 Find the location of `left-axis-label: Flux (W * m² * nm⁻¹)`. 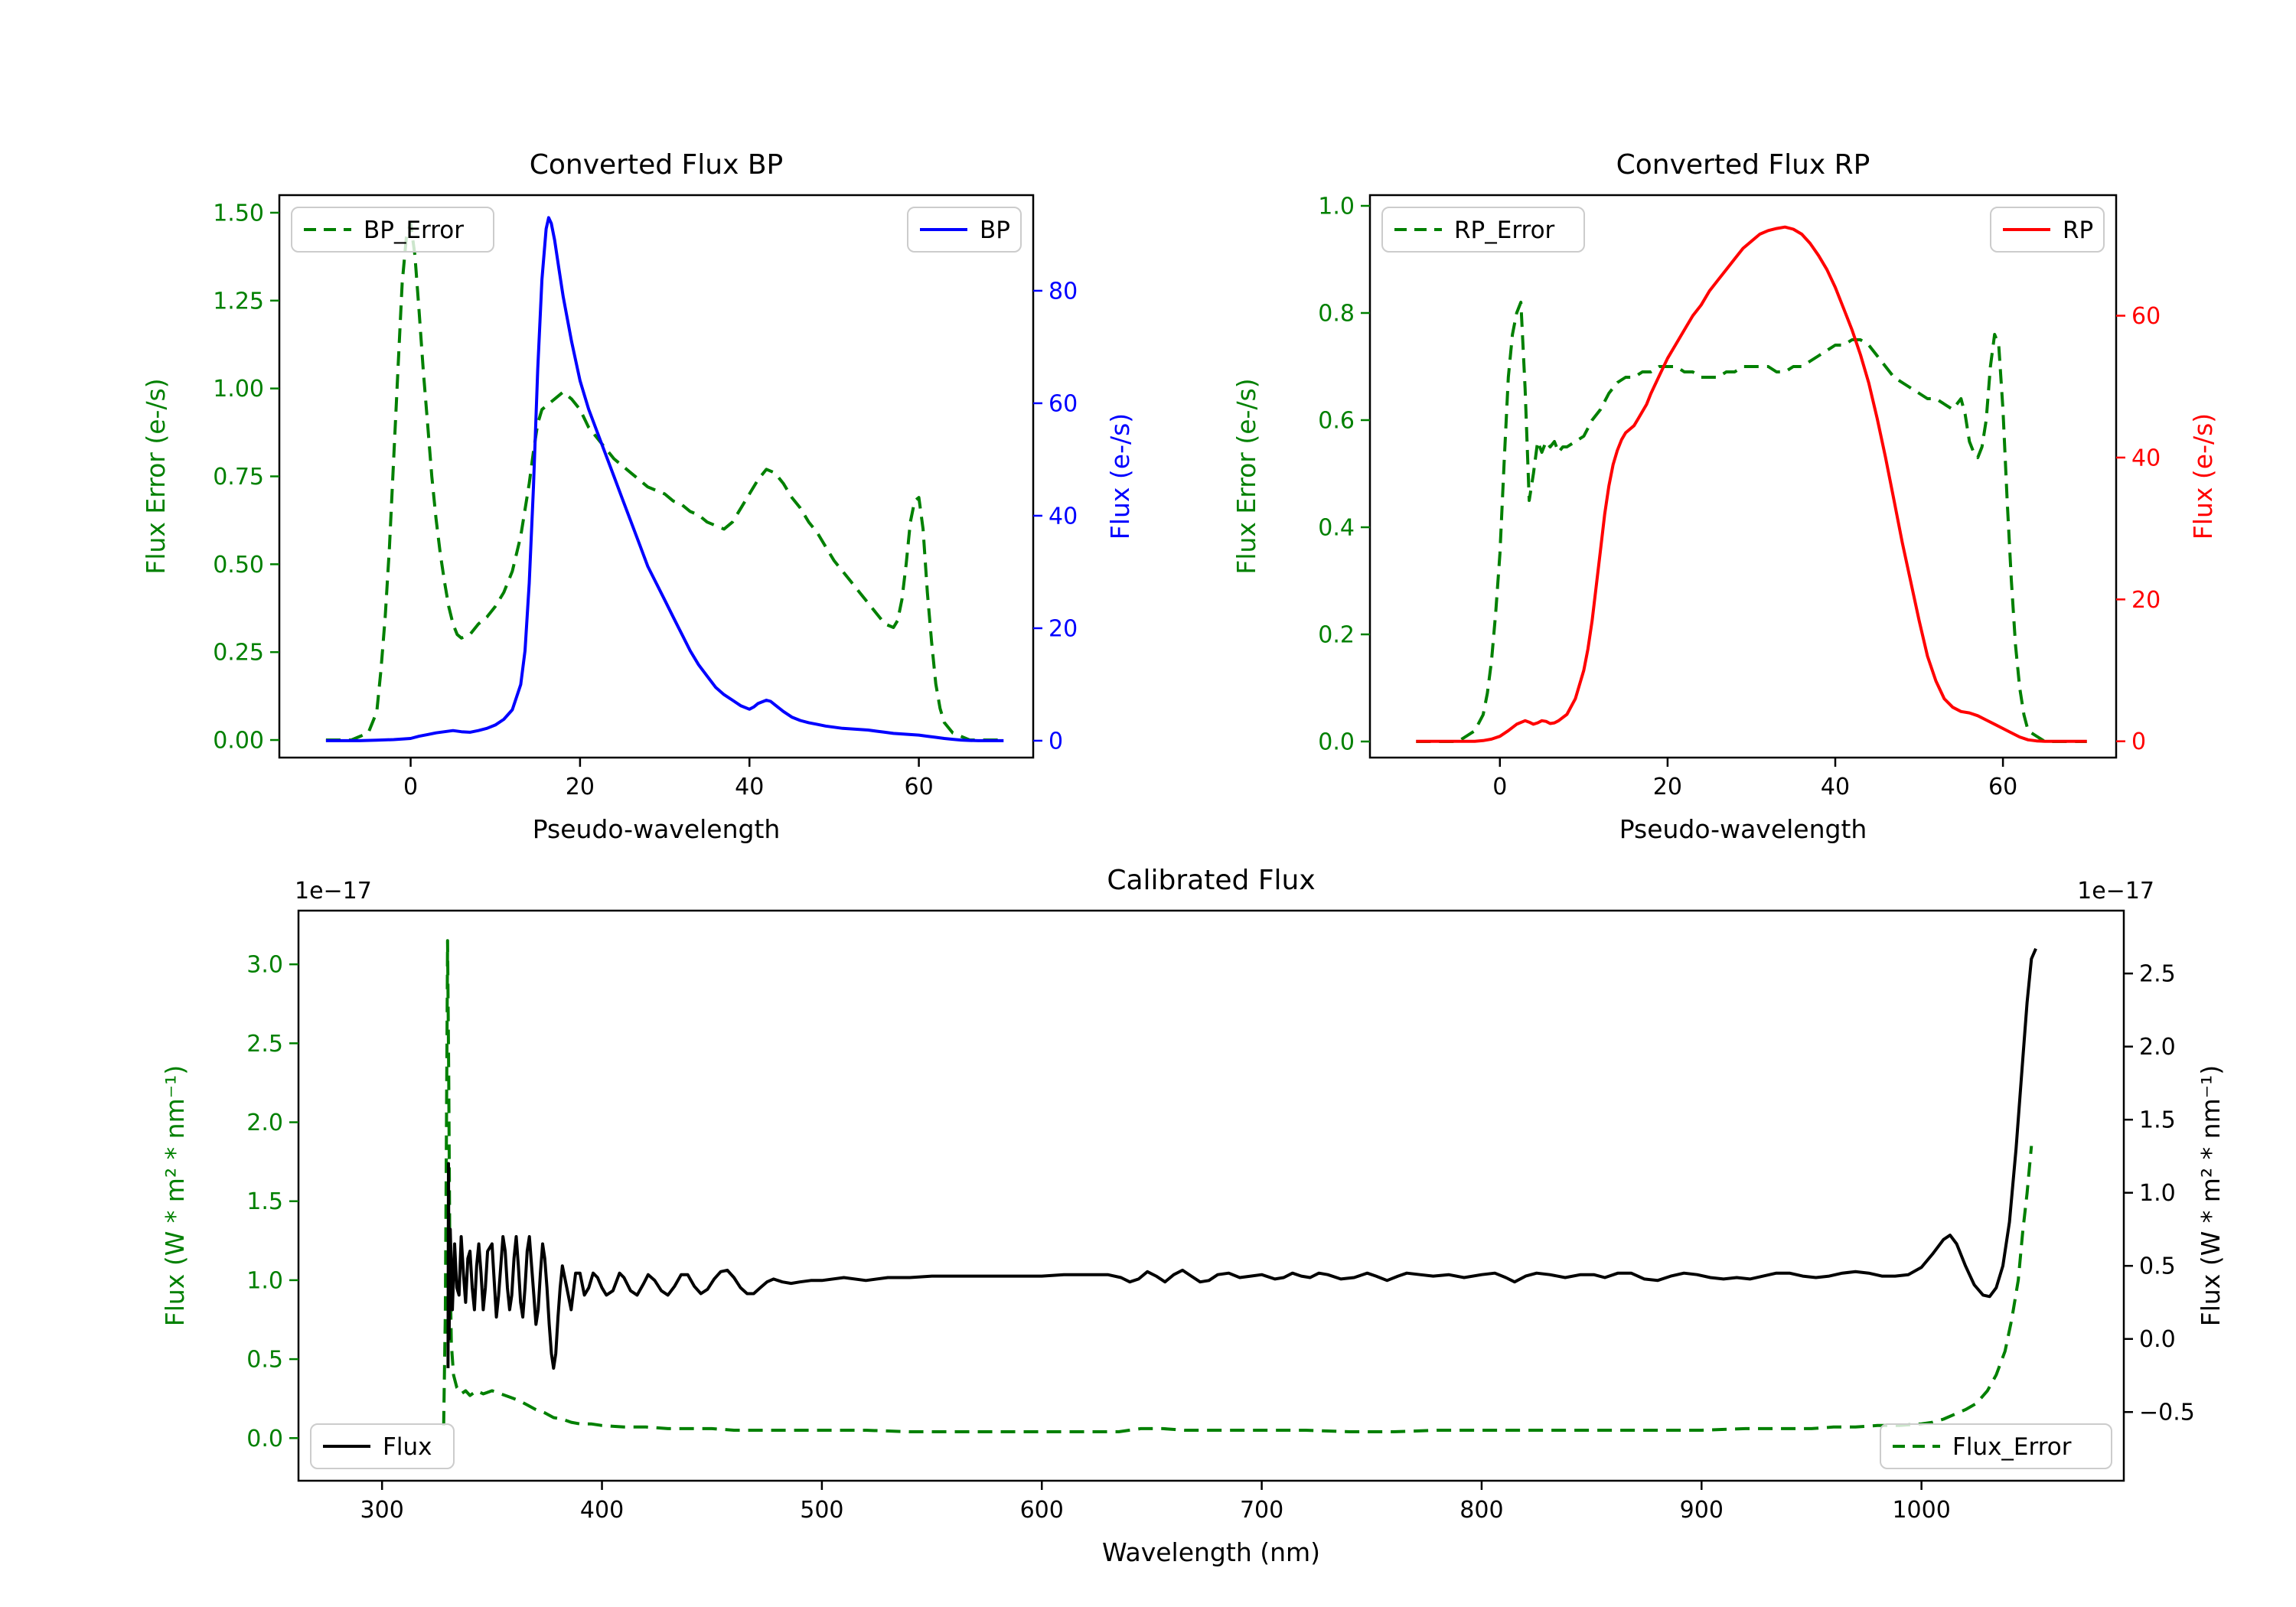

left-axis-label: Flux (W * m² * nm⁻¹) is located at coordinates (175, 1196).